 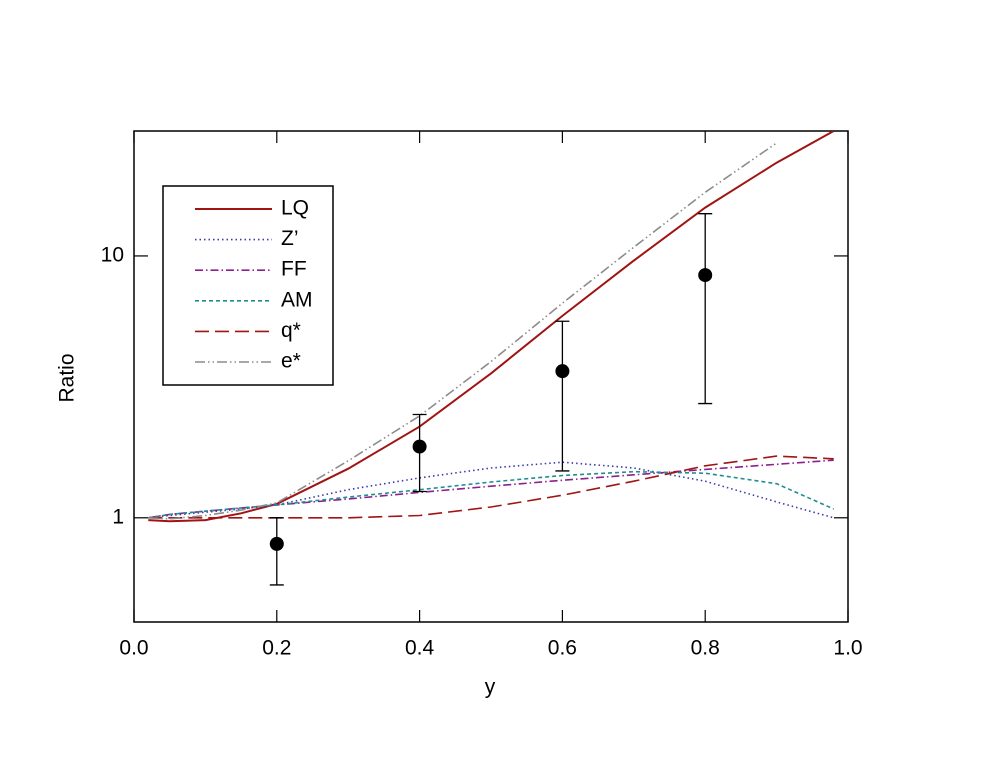 What do you see at coordinates (420, 648) in the screenshot?
I see `x-tick-label: 0.4` at bounding box center [420, 648].